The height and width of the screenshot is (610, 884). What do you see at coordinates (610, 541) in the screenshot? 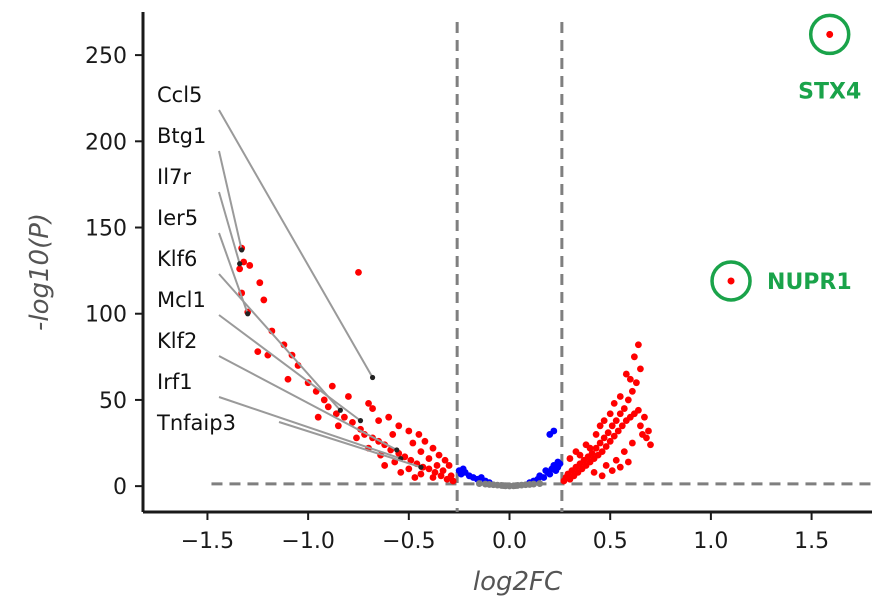
I see `x-tick-label: 0.5` at bounding box center [610, 541].